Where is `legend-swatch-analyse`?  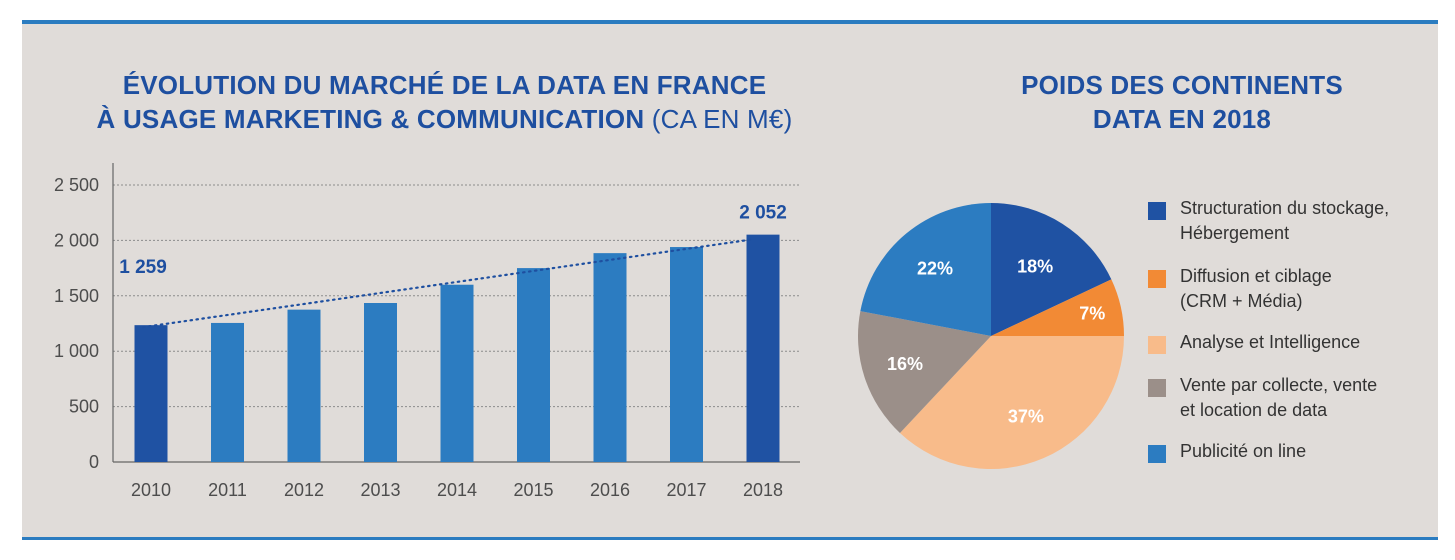 legend-swatch-analyse is located at coordinates (1157, 345).